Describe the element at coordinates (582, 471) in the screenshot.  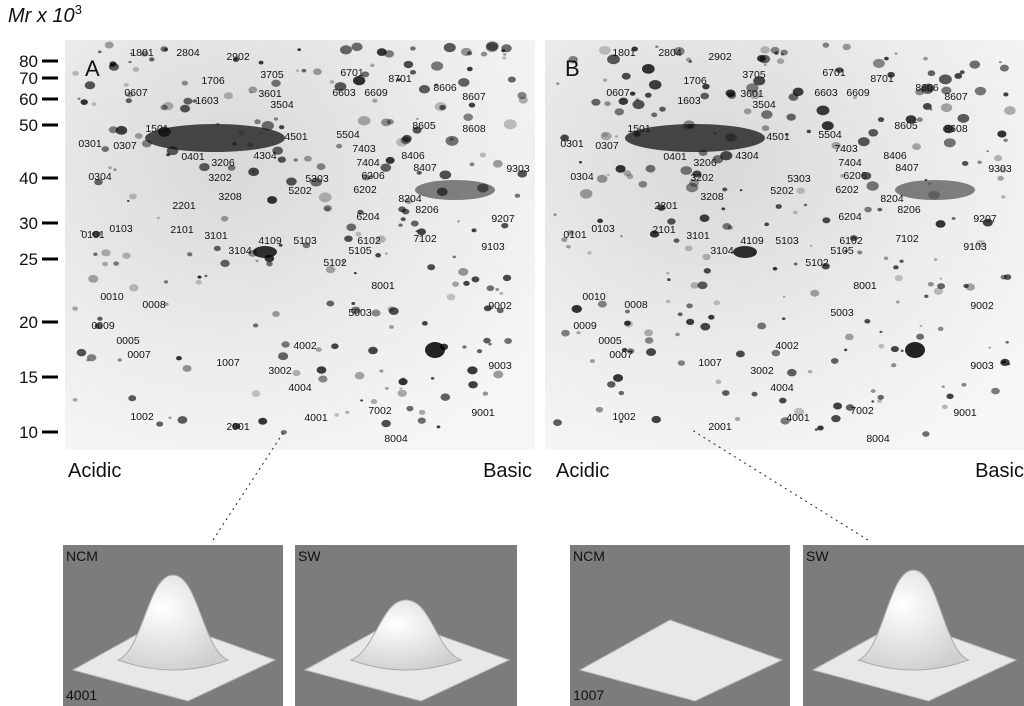
I see `acidic-label: Acidic` at that location.